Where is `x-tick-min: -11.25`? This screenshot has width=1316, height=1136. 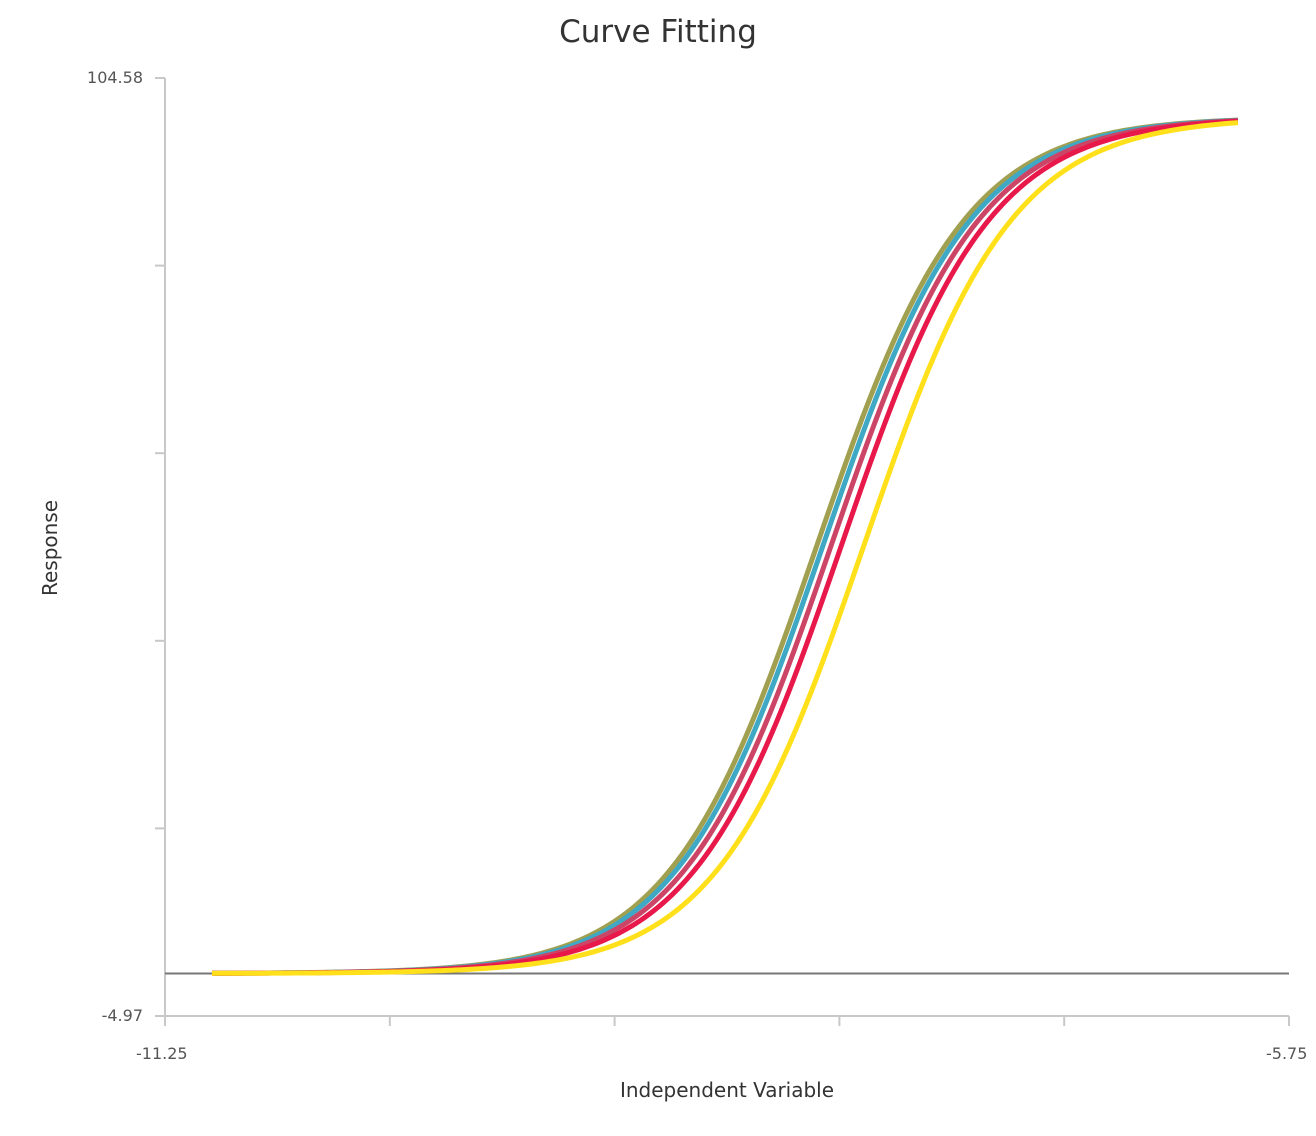
x-tick-min: -11.25 is located at coordinates (162, 1053).